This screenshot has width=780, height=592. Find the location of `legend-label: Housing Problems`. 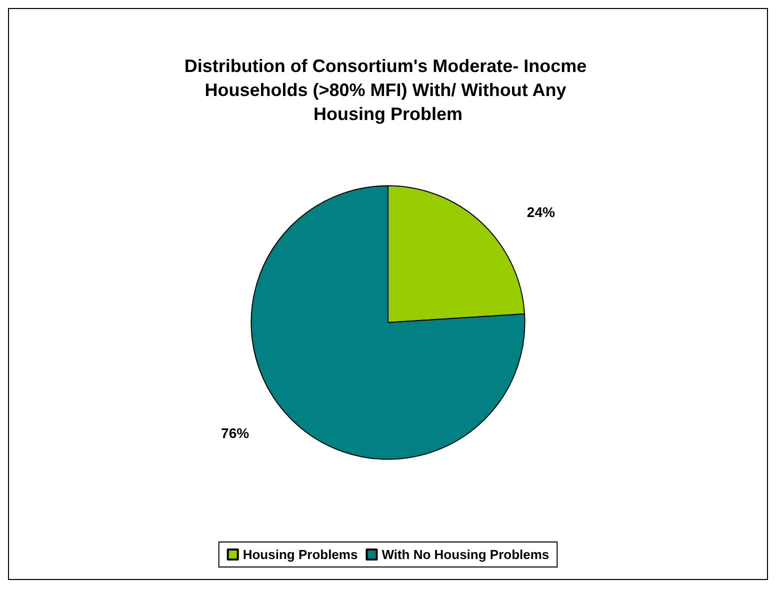

legend-label: Housing Problems is located at coordinates (300, 554).